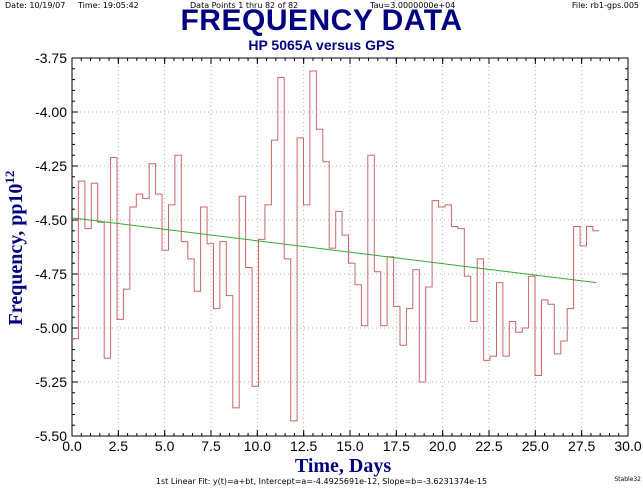 The image size is (643, 492). I want to click on stable32-mark: Stable32, so click(627, 479).